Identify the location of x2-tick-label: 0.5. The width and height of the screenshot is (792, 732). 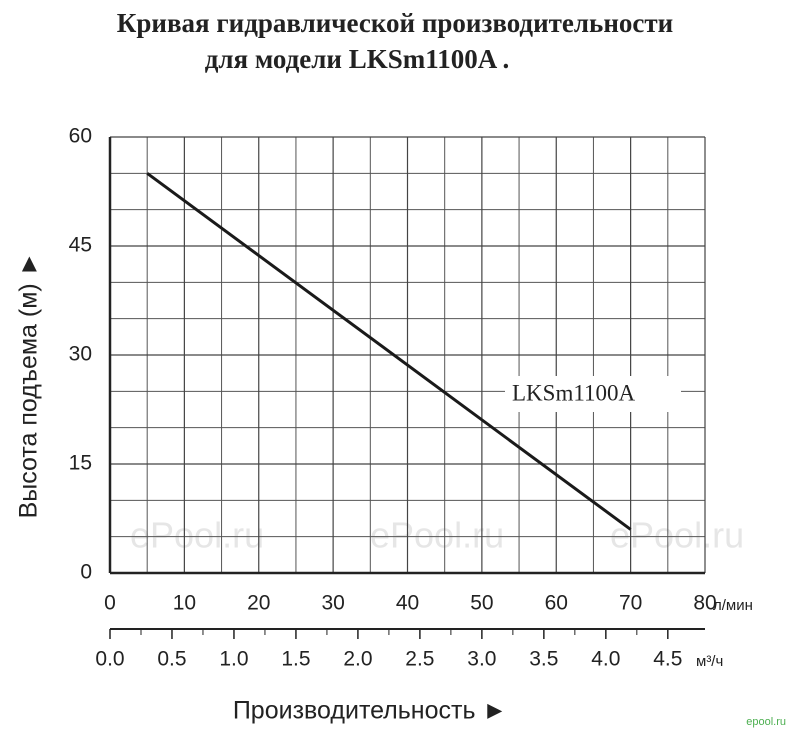
(171, 659).